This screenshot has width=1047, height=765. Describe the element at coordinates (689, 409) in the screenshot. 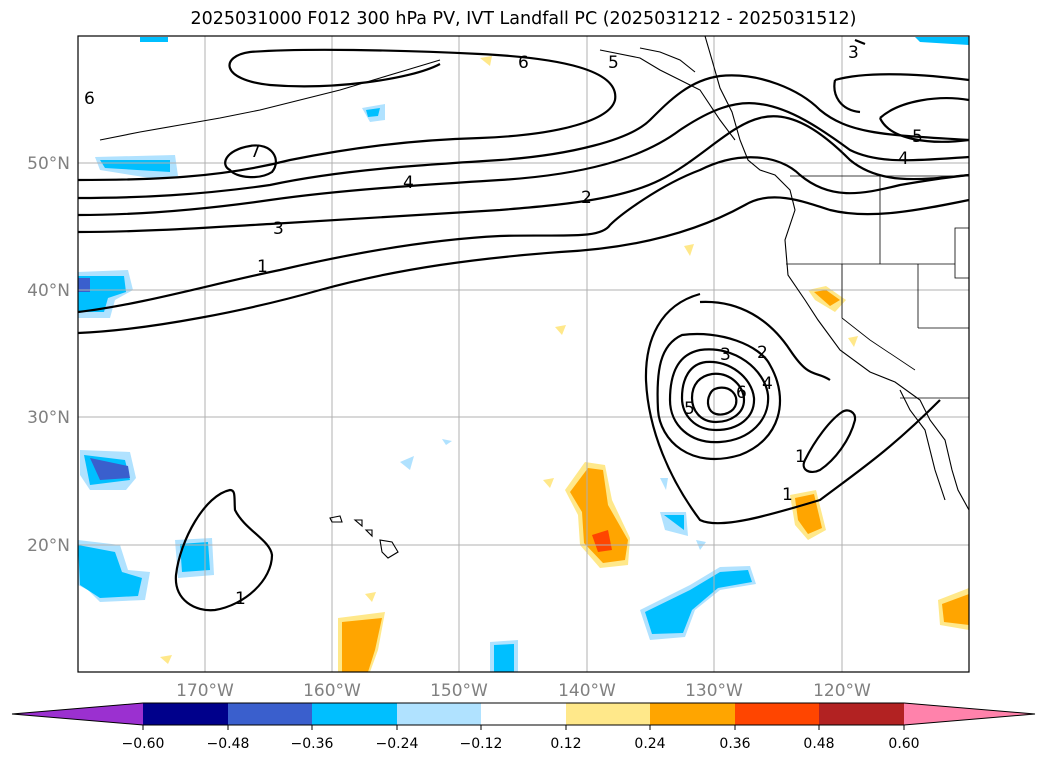

I see `contour-label-low-5: 5` at that location.